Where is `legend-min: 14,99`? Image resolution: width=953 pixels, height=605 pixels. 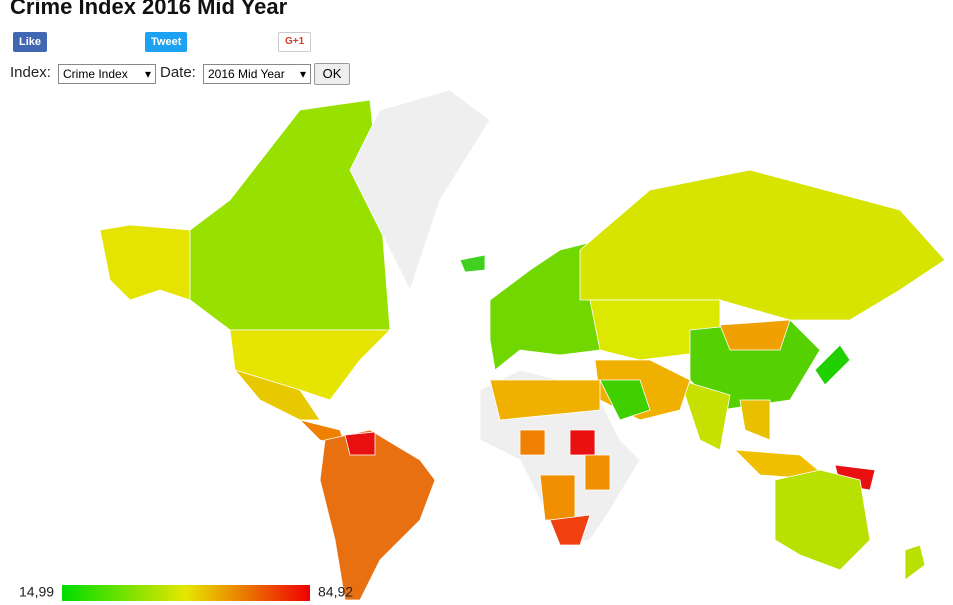 legend-min: 14,99 is located at coordinates (36, 592).